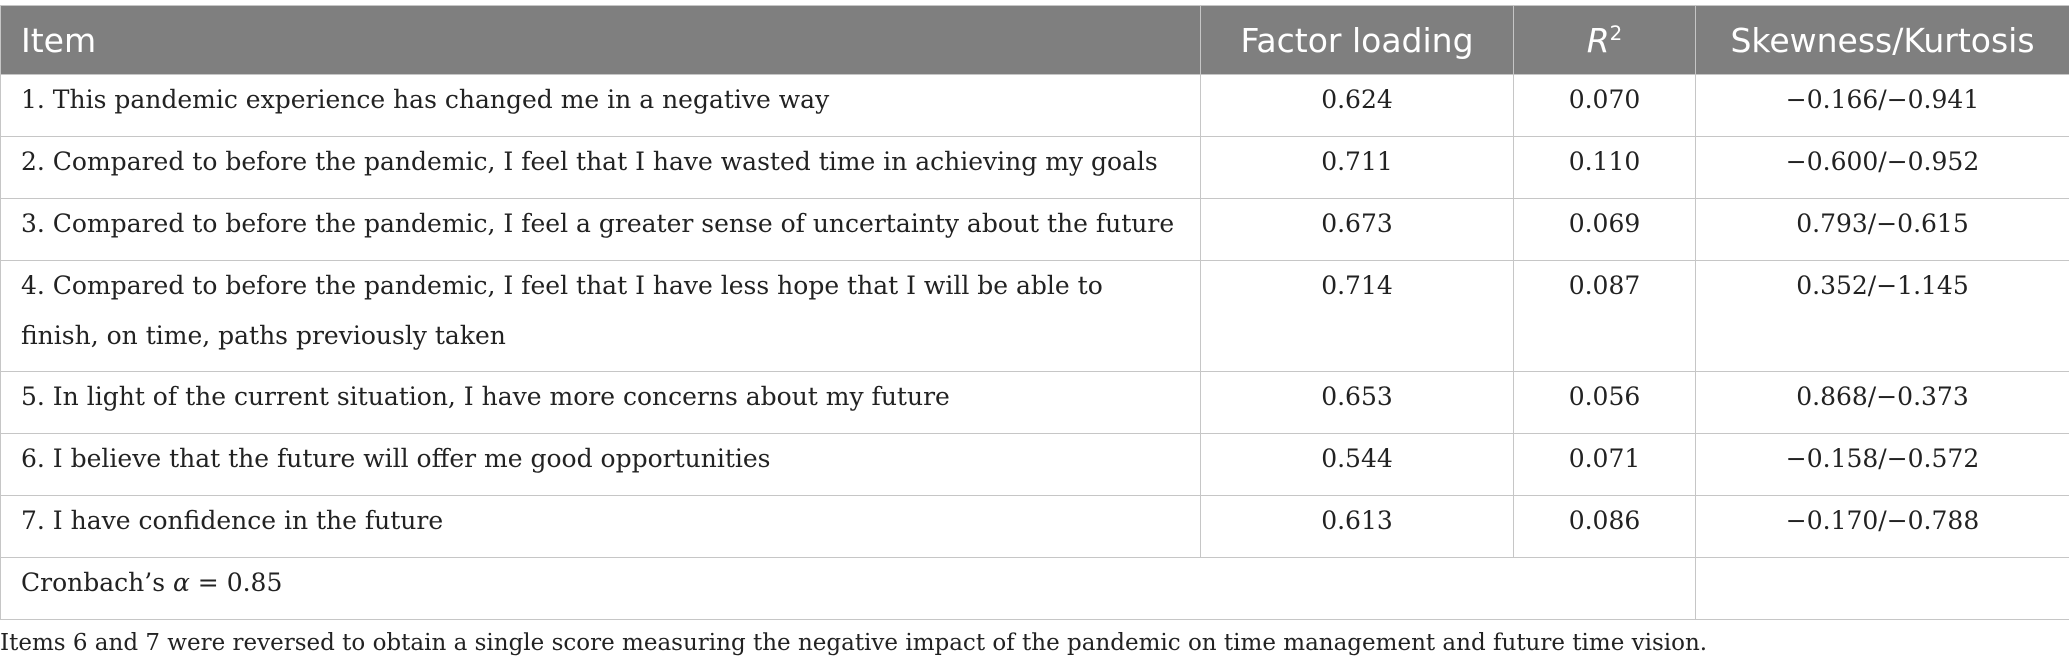 Image resolution: width=2069 pixels, height=671 pixels. I want to click on r-squared-cell: 0.071, so click(1604, 464).